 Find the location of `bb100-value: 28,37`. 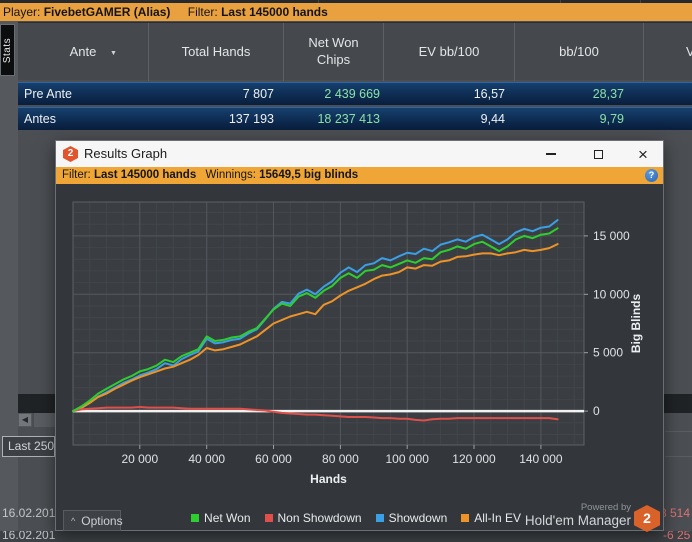

bb100-value: 28,37 is located at coordinates (608, 94).